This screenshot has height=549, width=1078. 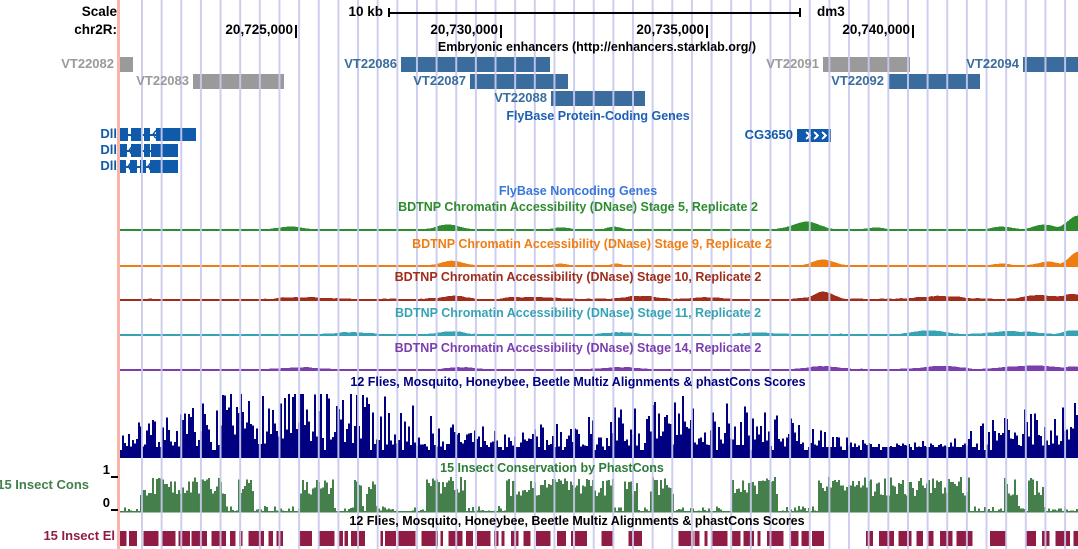 What do you see at coordinates (389, 12) in the screenshot?
I see `scale-bar-left-tick` at bounding box center [389, 12].